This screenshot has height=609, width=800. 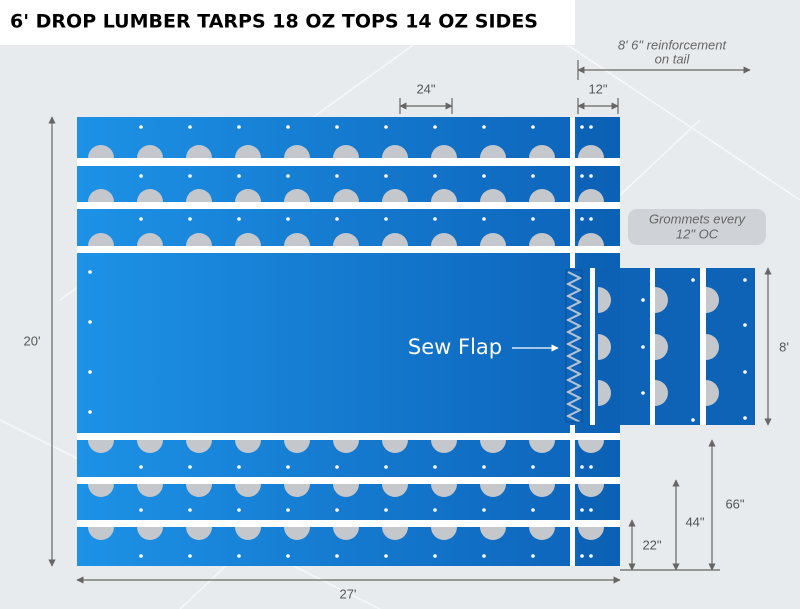 What do you see at coordinates (287, 22) in the screenshot?
I see `title-box` at bounding box center [287, 22].